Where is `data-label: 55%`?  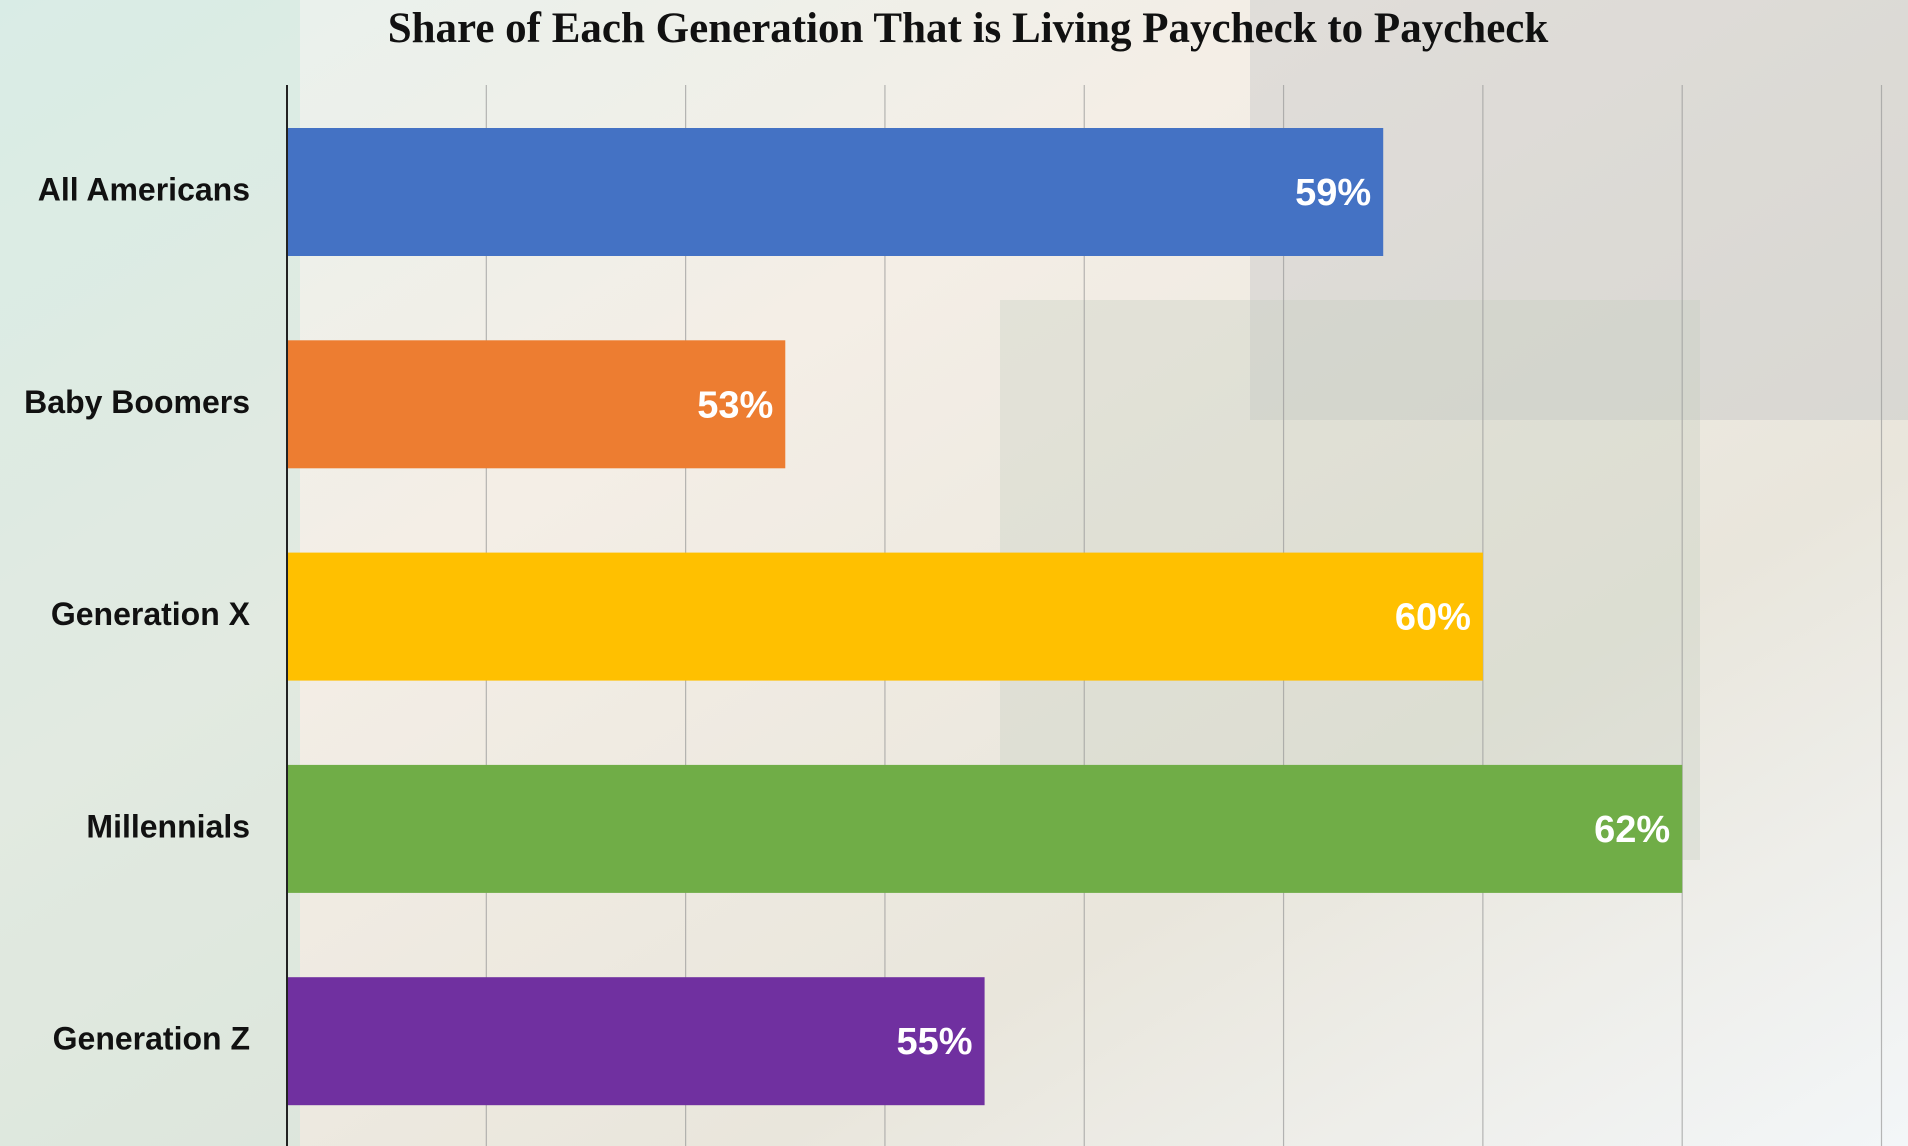 data-label: 55% is located at coordinates (935, 1042).